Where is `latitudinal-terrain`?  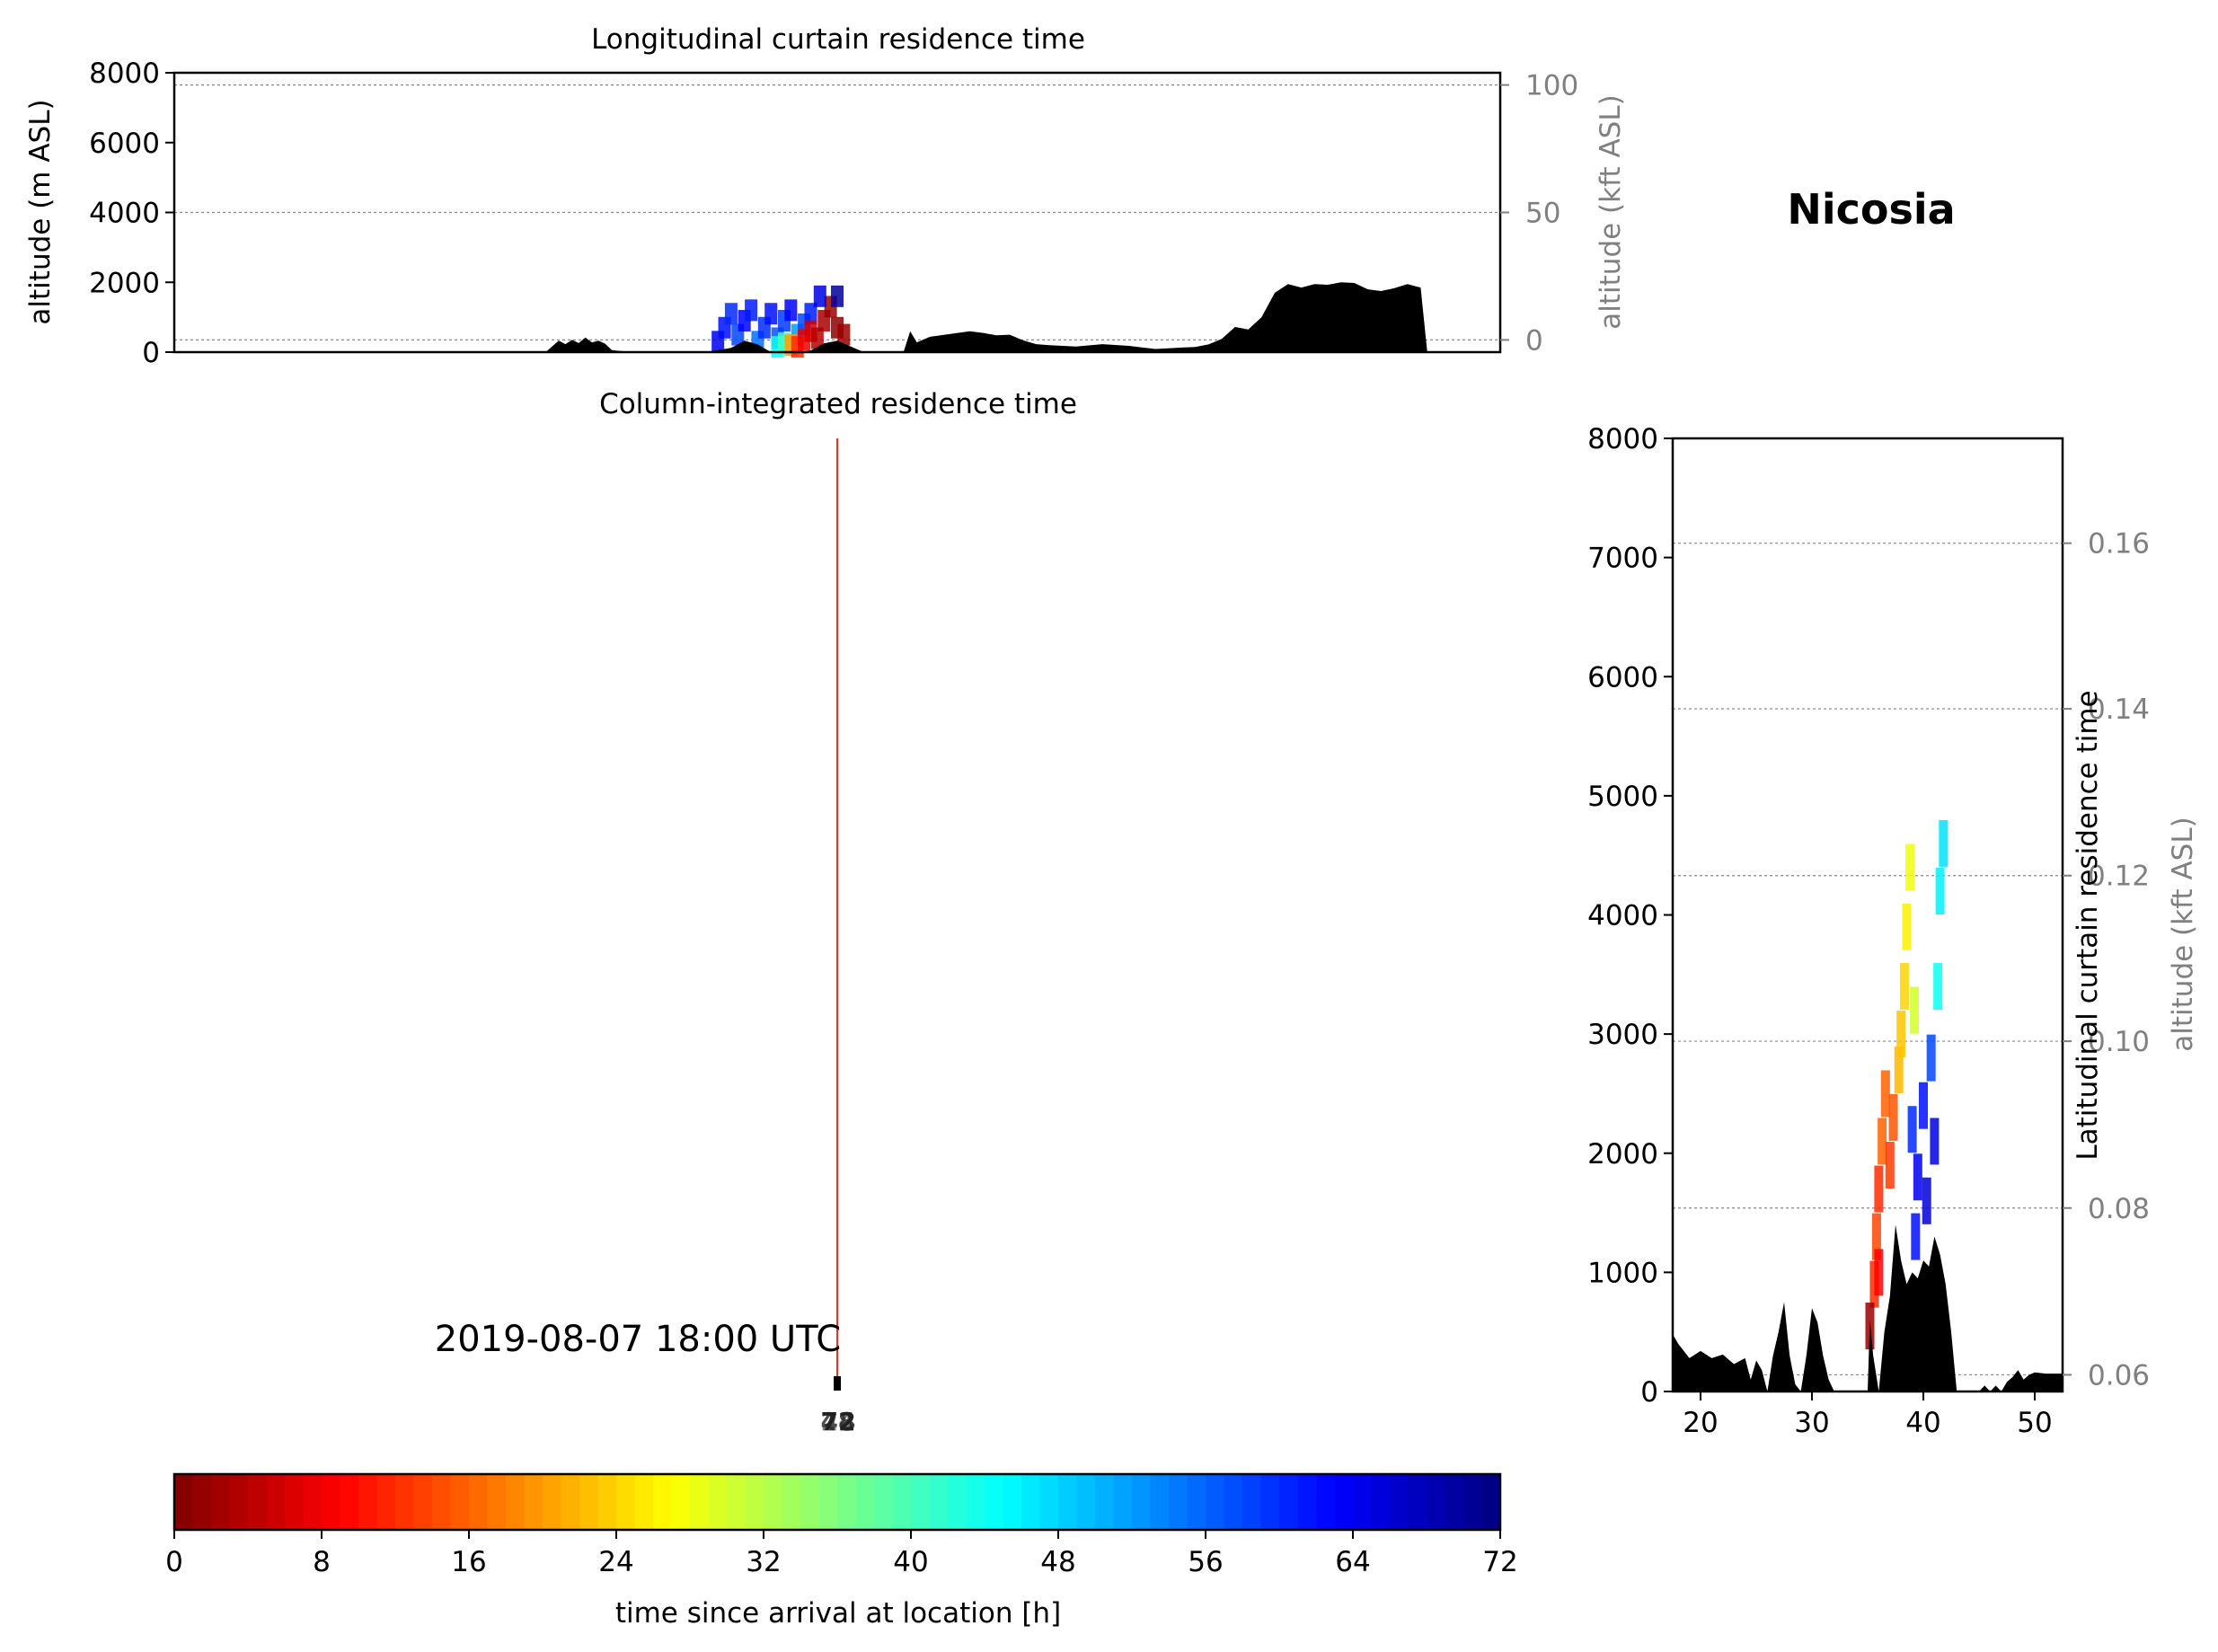 latitudinal-terrain is located at coordinates (1868, 1307).